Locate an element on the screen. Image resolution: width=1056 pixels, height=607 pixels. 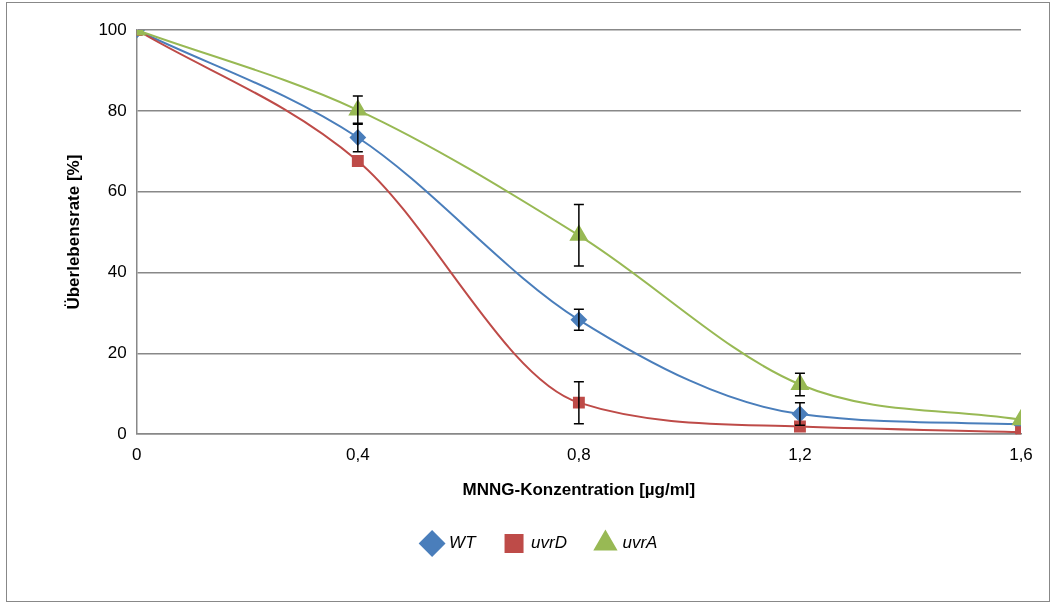
y-axis-title: Überlebensrate [%] is located at coordinates (73, 232).